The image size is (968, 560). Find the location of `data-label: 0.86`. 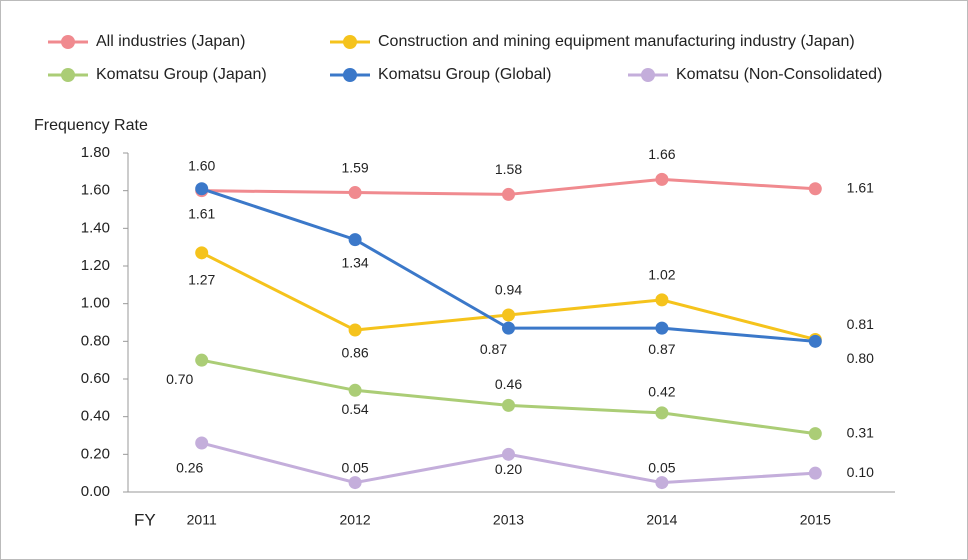

data-label: 0.86 is located at coordinates (354, 353).